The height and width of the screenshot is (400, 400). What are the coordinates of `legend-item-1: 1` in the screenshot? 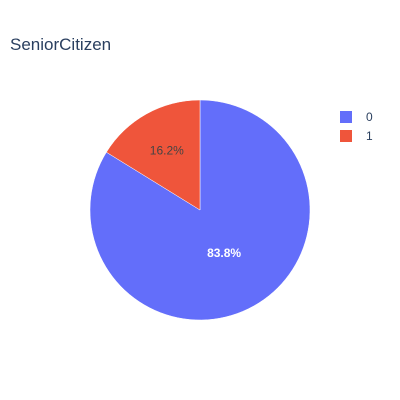 It's located at (356, 135).